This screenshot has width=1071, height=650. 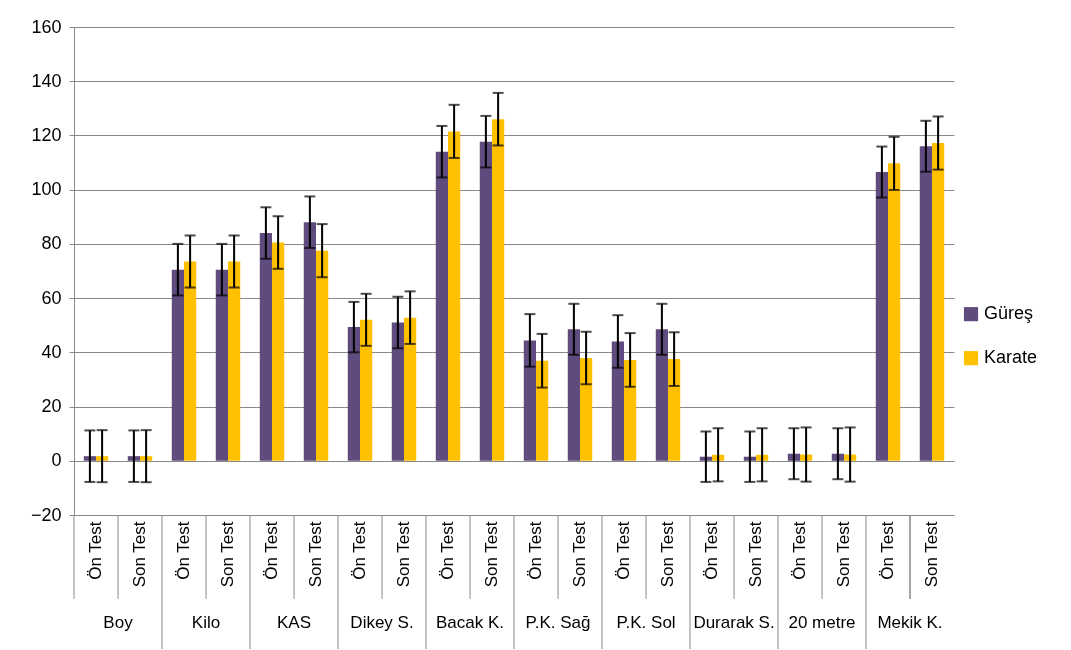 What do you see at coordinates (51, 243) in the screenshot?
I see `y-tick-label: 80` at bounding box center [51, 243].